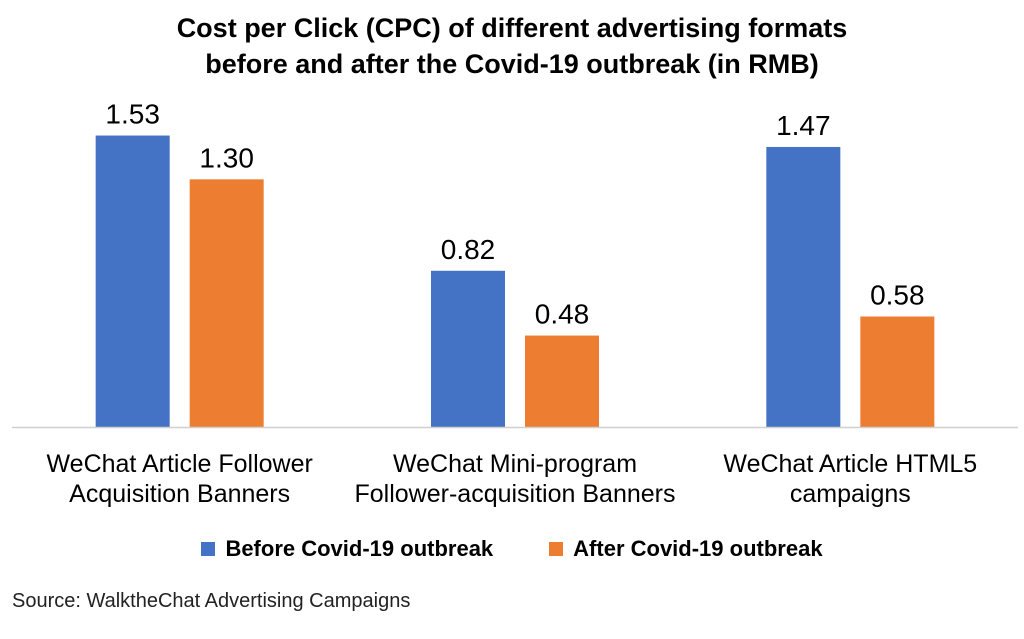 The image size is (1024, 639). Describe the element at coordinates (180, 464) in the screenshot. I see `category-label-line: WeChat Article Follower` at that location.